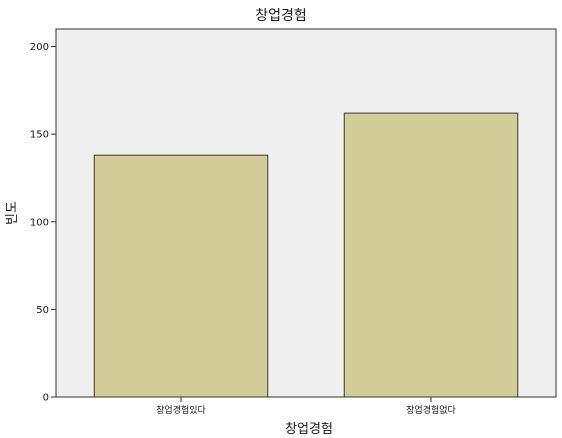 The height and width of the screenshot is (438, 562). I want to click on x-axis-label: 창업경험, so click(309, 429).